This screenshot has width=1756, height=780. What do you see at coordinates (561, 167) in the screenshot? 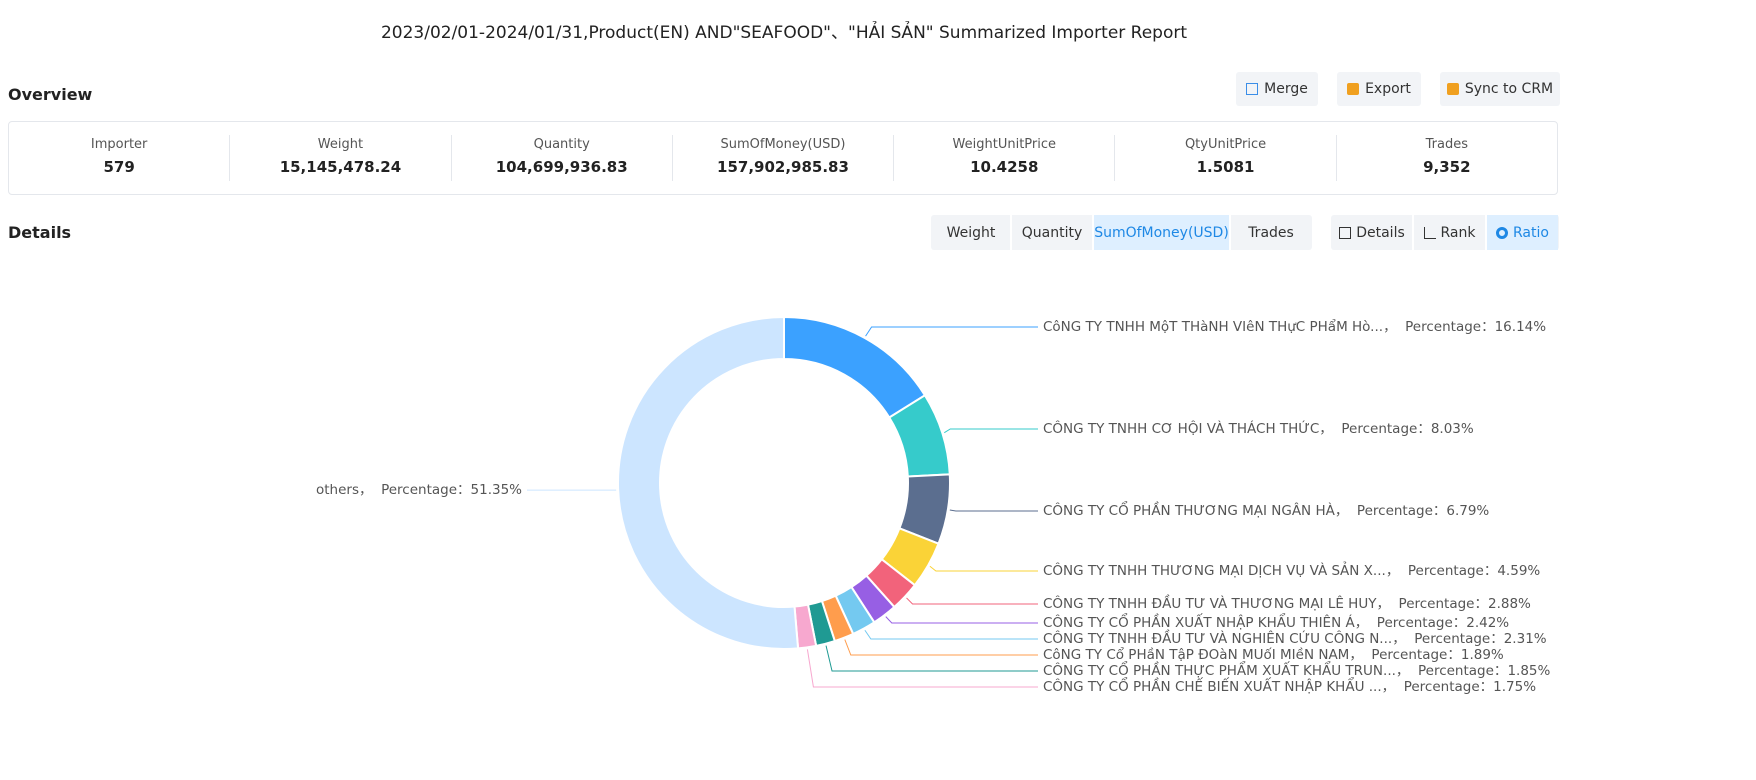
I see `stat-value: 104,699,936.83` at bounding box center [561, 167].